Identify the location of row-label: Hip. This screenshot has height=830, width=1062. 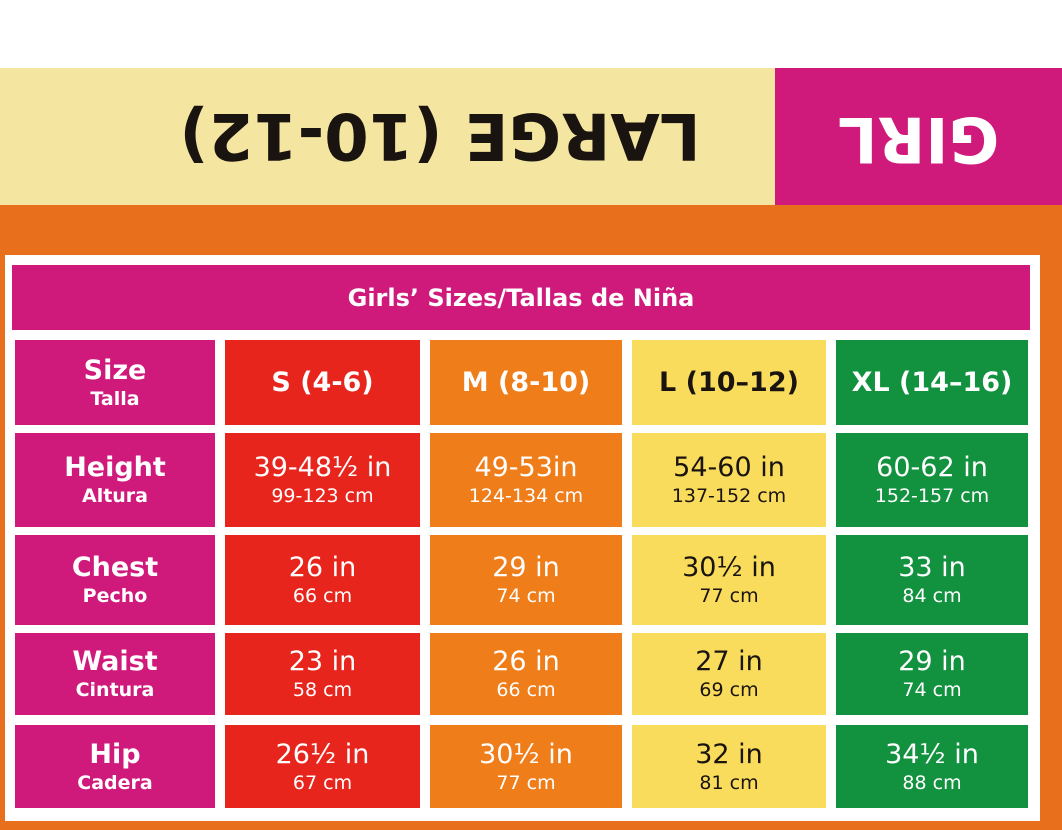
(115, 754).